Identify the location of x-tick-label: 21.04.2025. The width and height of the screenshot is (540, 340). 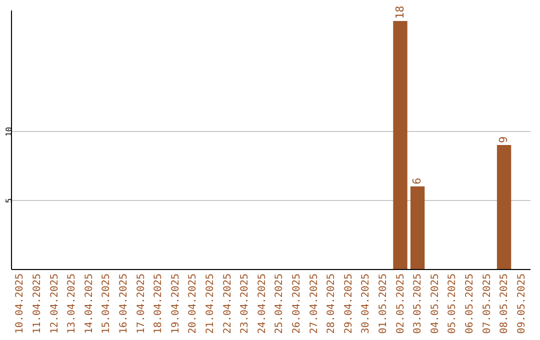
(210, 304).